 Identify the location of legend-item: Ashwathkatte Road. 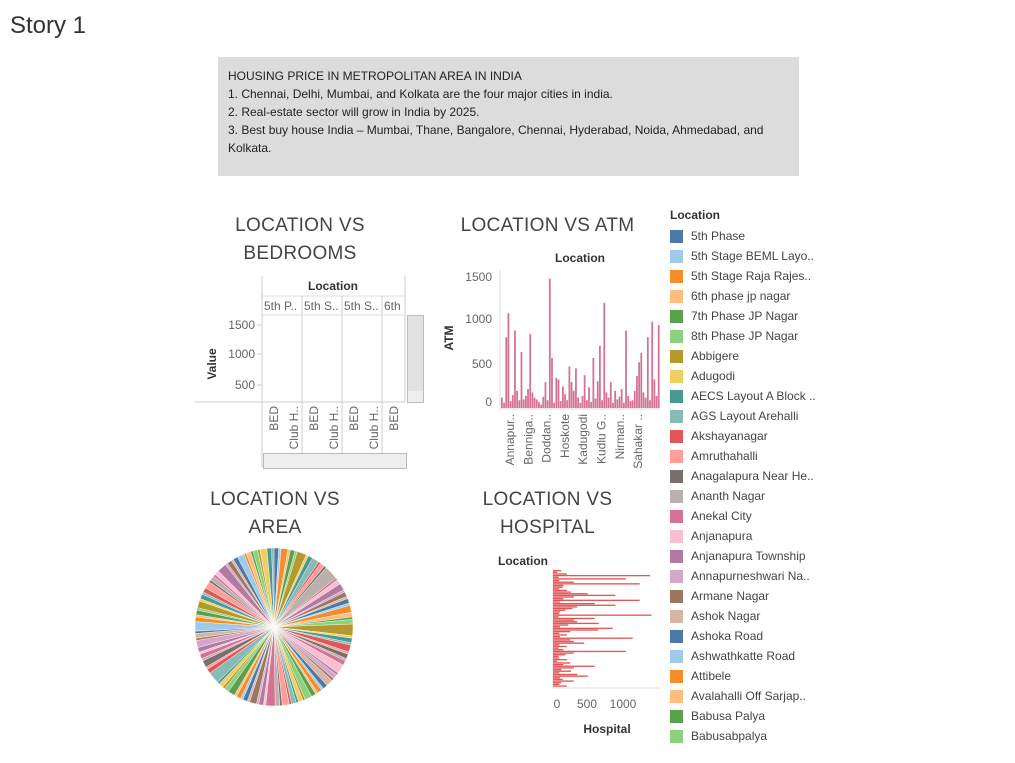
(750, 656).